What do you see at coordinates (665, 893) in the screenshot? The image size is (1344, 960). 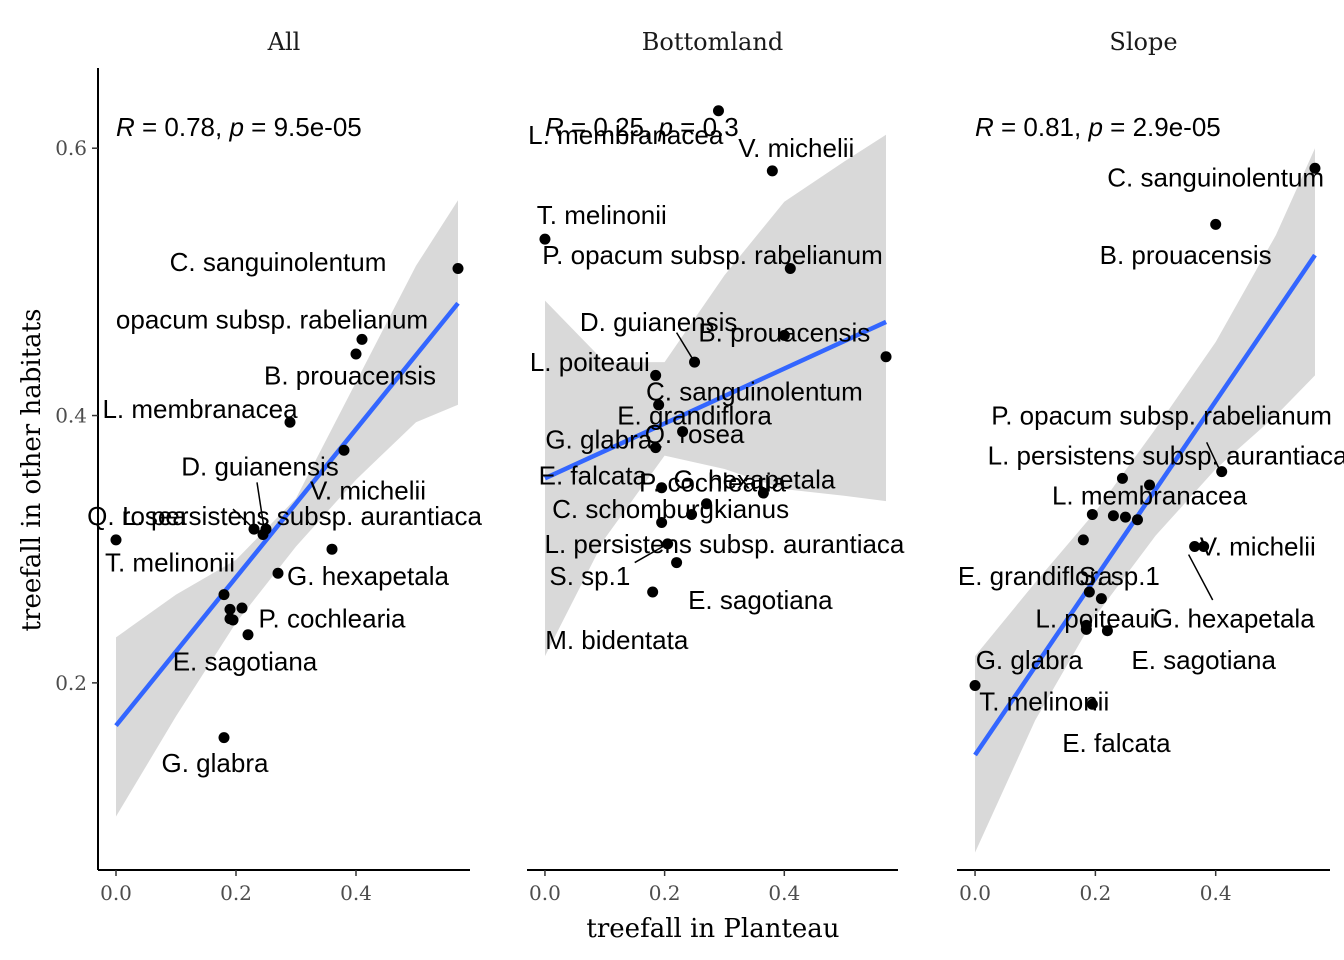 I see `x-tick-label: 0.2` at bounding box center [665, 893].